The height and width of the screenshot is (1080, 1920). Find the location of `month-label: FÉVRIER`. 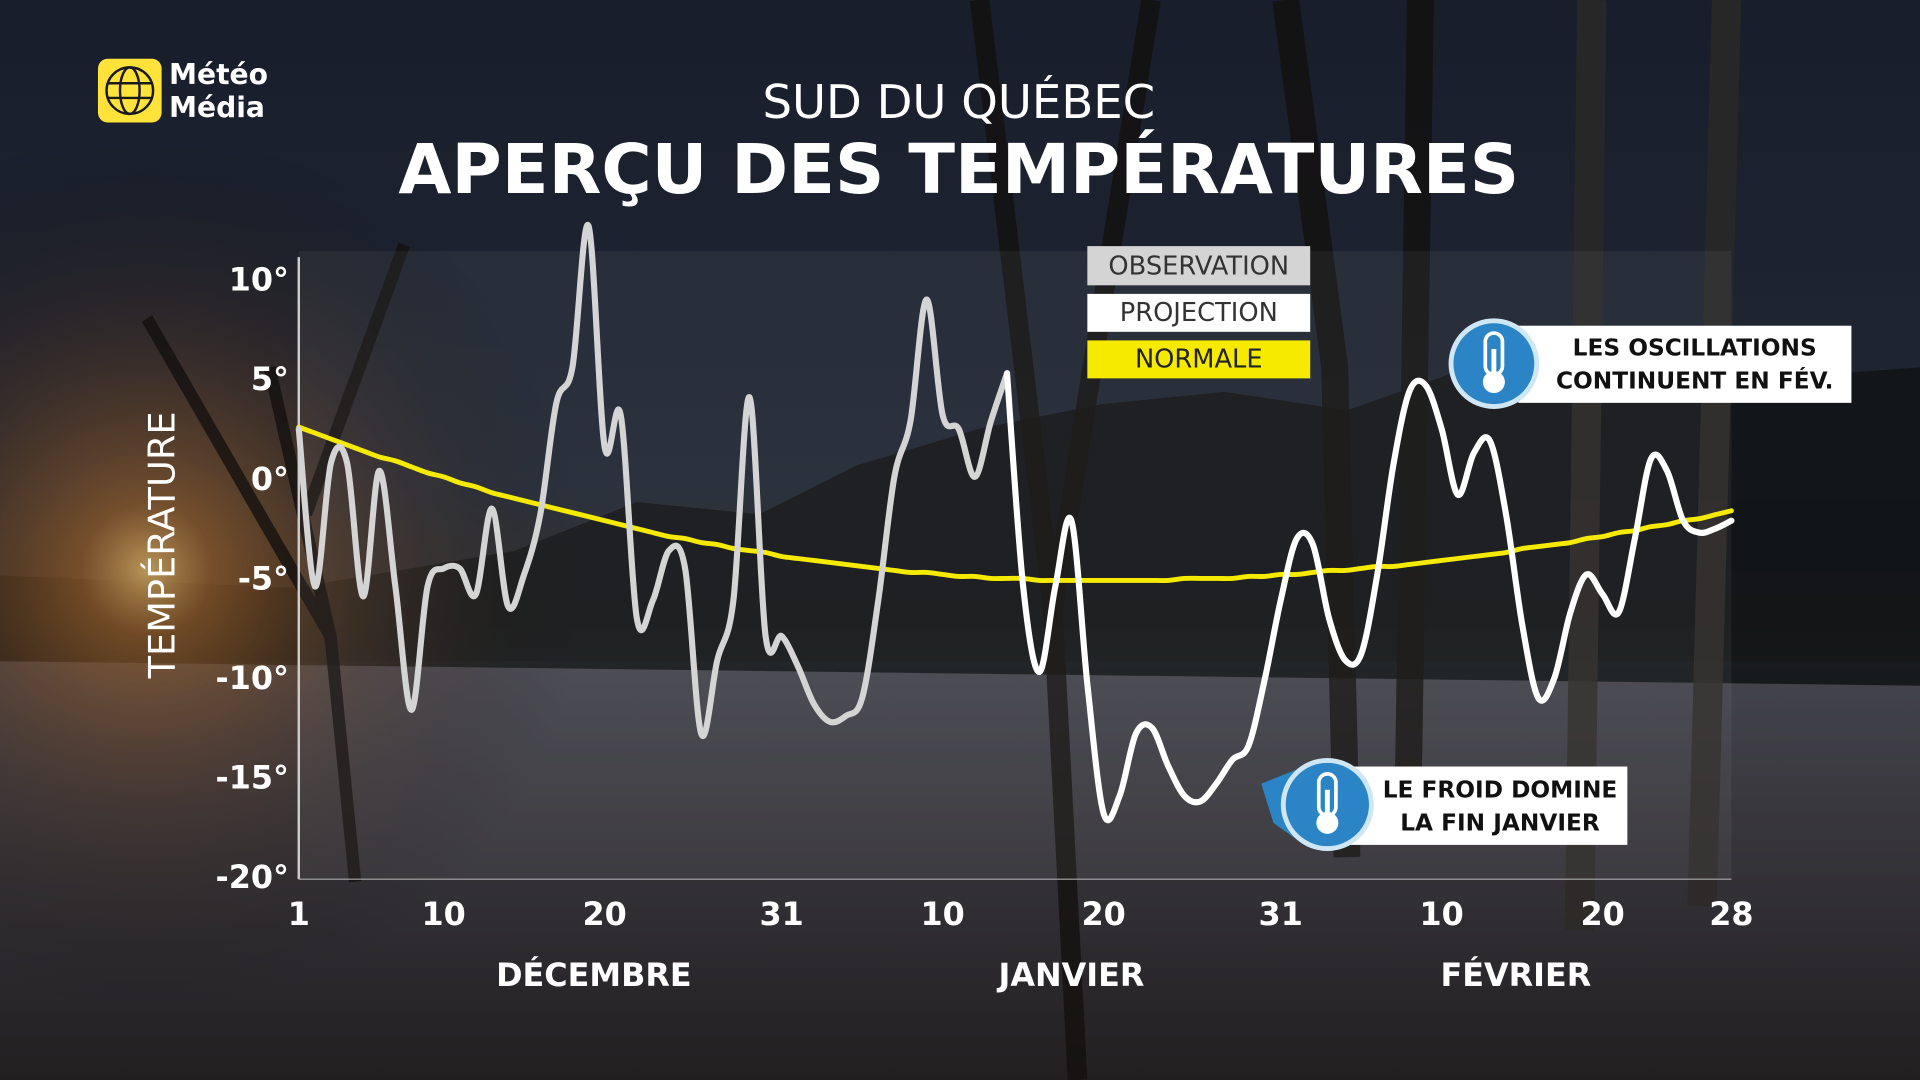

month-label: FÉVRIER is located at coordinates (1516, 975).